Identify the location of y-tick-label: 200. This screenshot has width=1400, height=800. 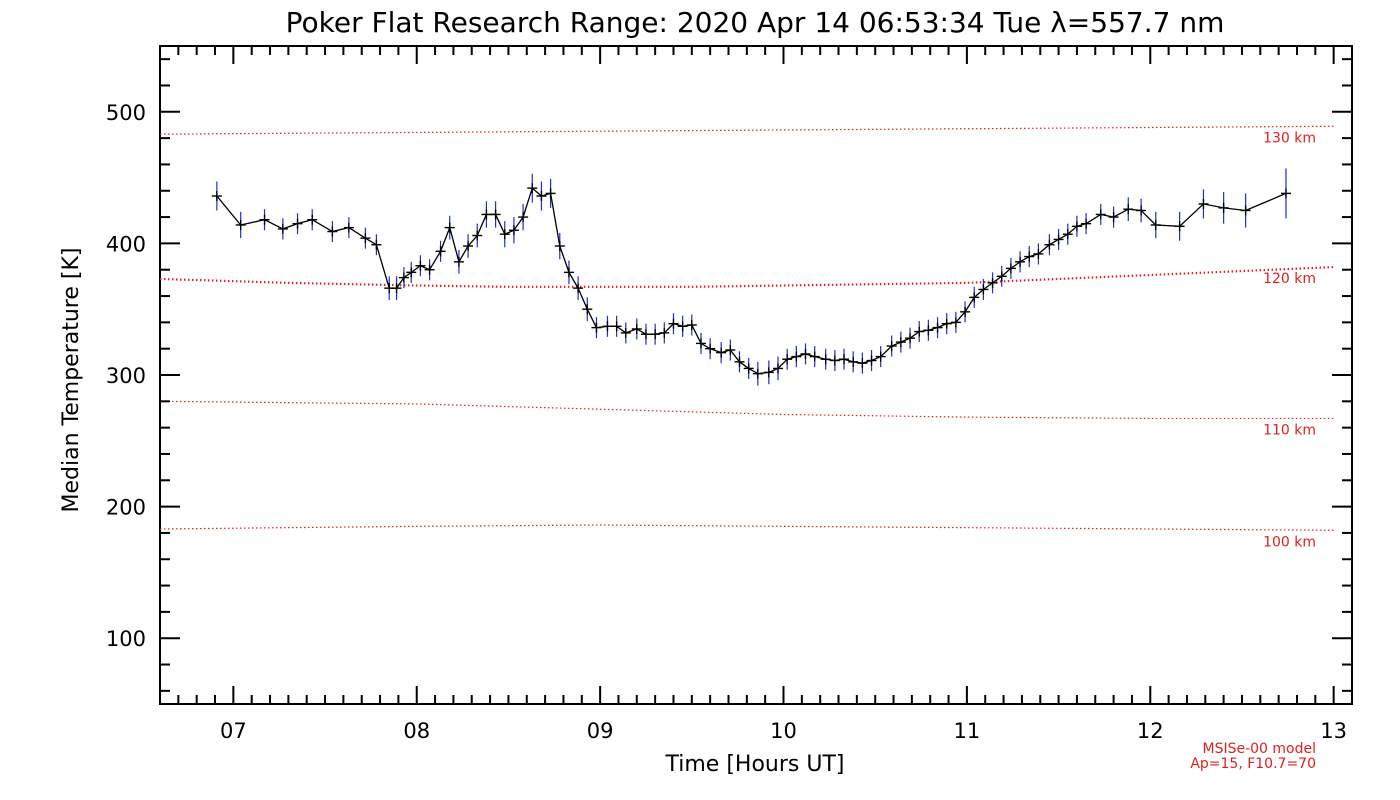
(126, 508).